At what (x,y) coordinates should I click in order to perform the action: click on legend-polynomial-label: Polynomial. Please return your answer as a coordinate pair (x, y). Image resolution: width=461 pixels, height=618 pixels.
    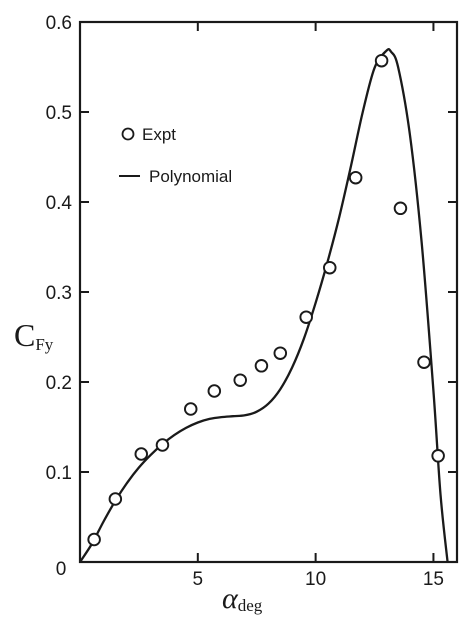
    Looking at the image, I should click on (190, 176).